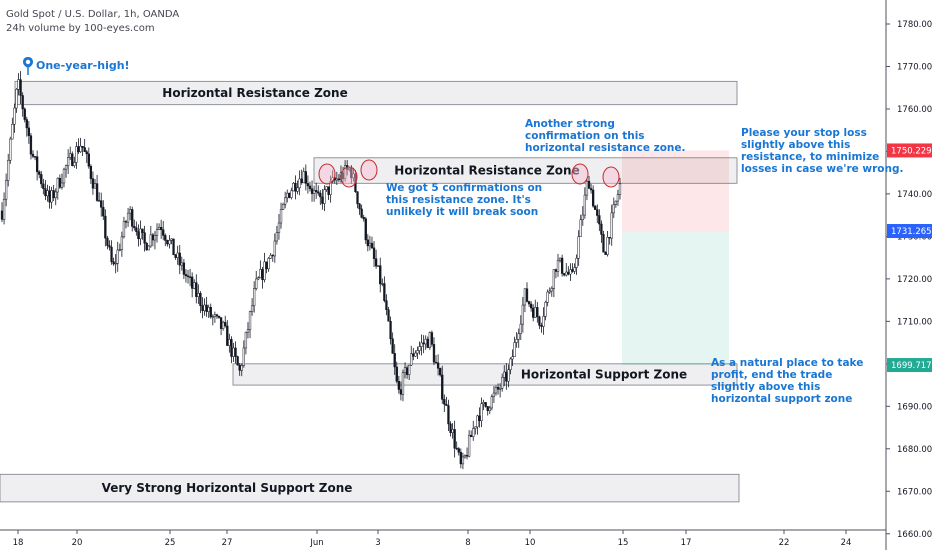 This screenshot has width=932, height=550. I want to click on take-profit-area, so click(675, 298).